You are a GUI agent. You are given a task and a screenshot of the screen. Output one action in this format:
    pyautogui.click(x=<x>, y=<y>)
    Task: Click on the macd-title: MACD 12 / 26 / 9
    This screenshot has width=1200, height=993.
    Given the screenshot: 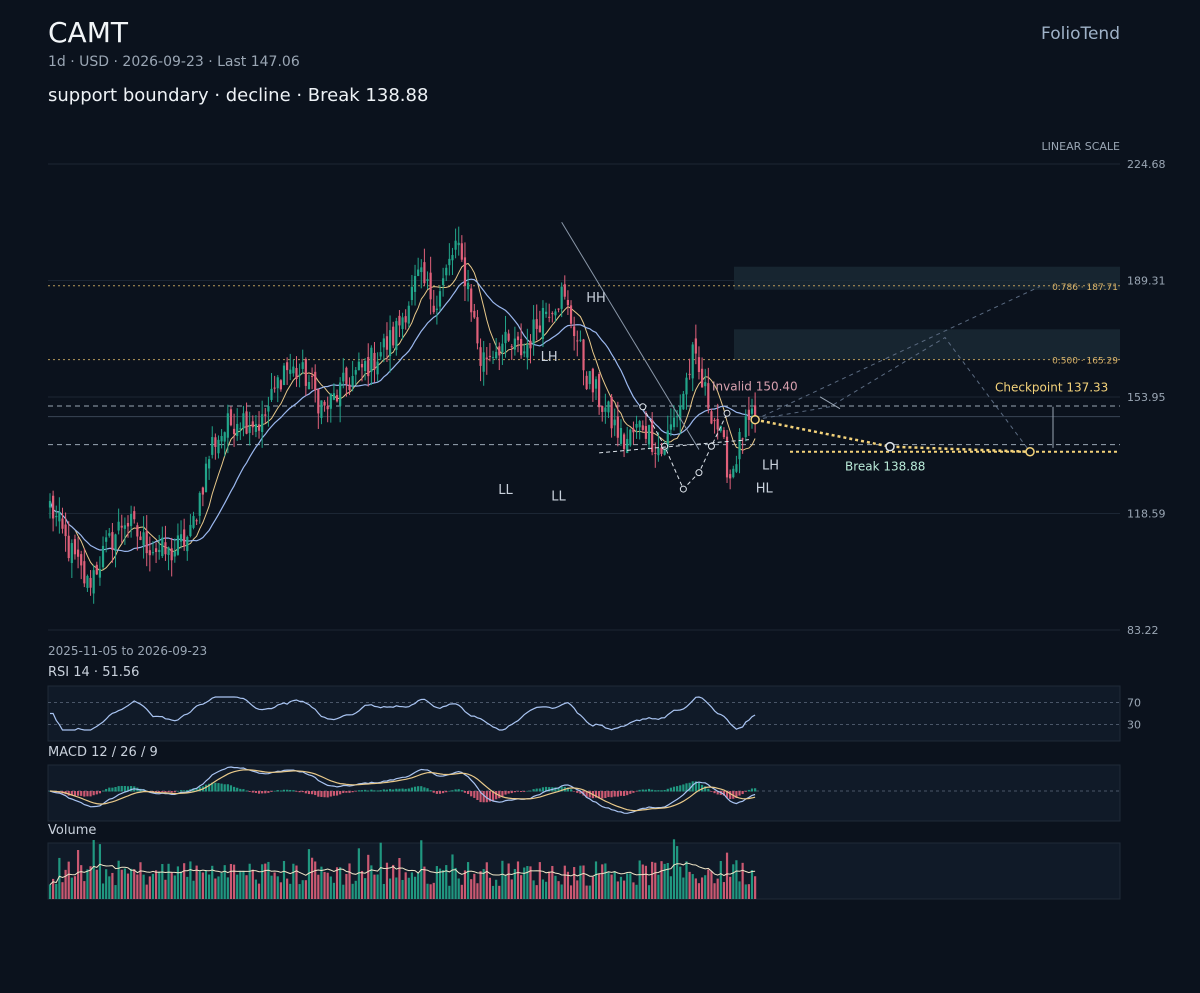 What is the action you would take?
    pyautogui.click(x=103, y=752)
    